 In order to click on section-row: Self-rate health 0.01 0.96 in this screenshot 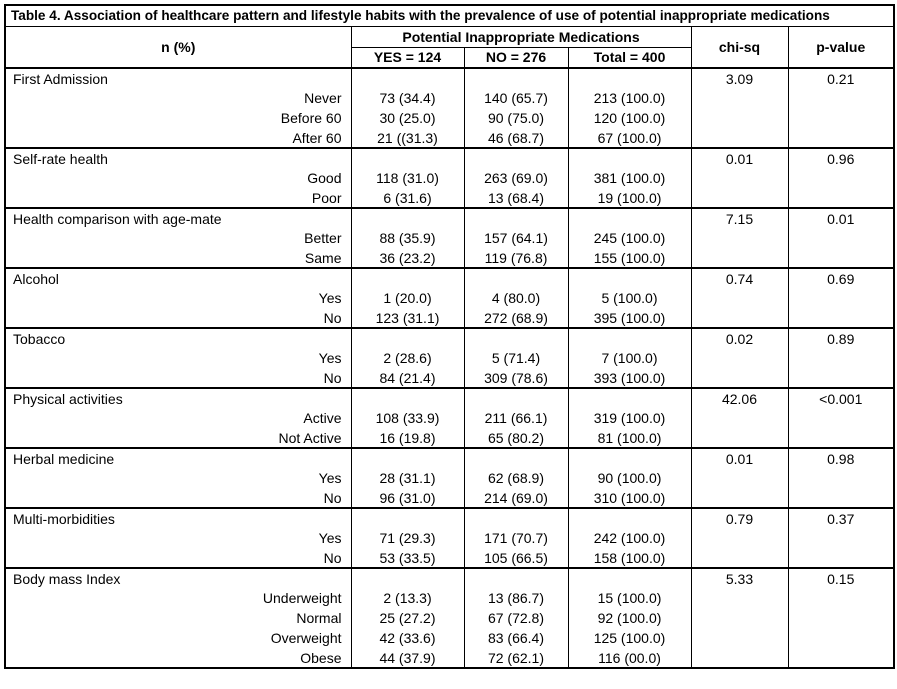, I will do `click(449, 157)`.